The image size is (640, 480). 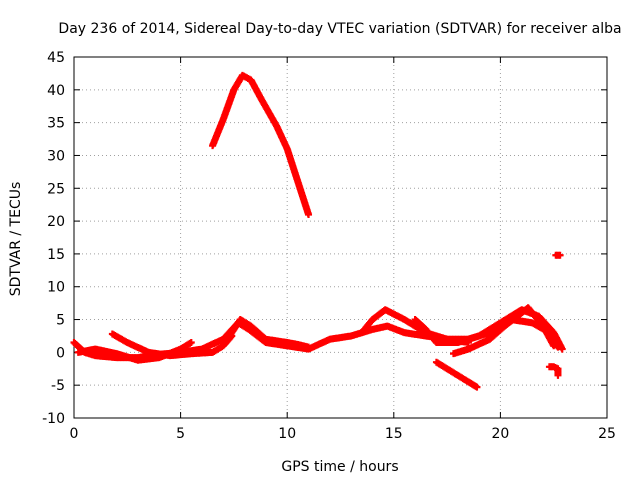 What do you see at coordinates (500, 434) in the screenshot?
I see `x-tick-label: 20` at bounding box center [500, 434].